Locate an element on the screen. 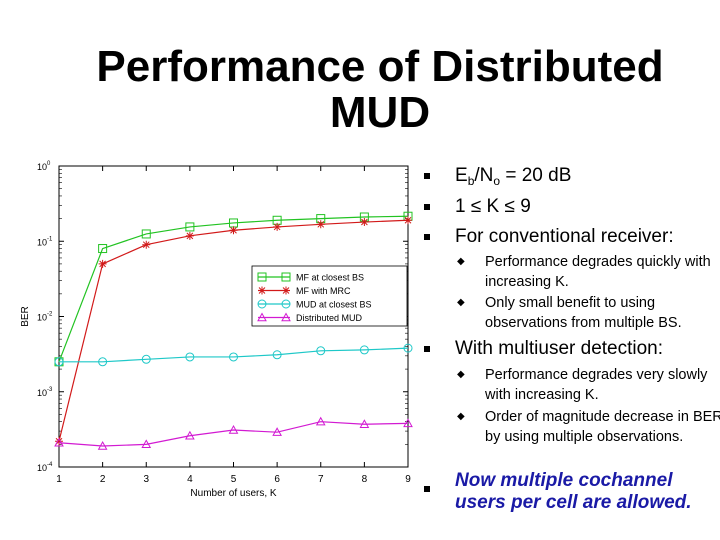  y-tick-label: 10⁻³ is located at coordinates (45, 392).